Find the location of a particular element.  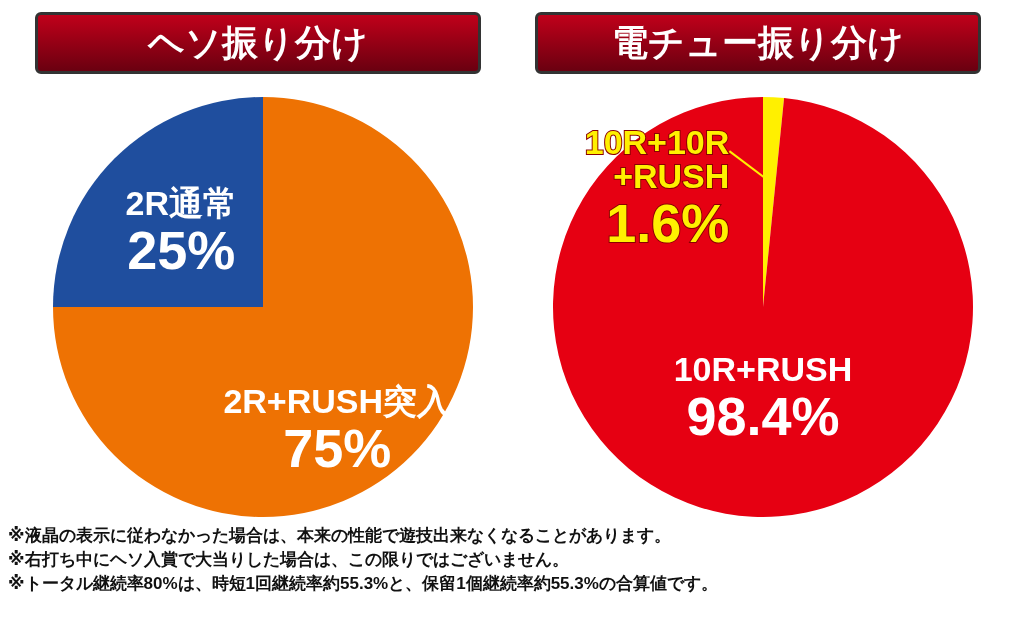

slice-label: 2R通常 is located at coordinates (181, 203).